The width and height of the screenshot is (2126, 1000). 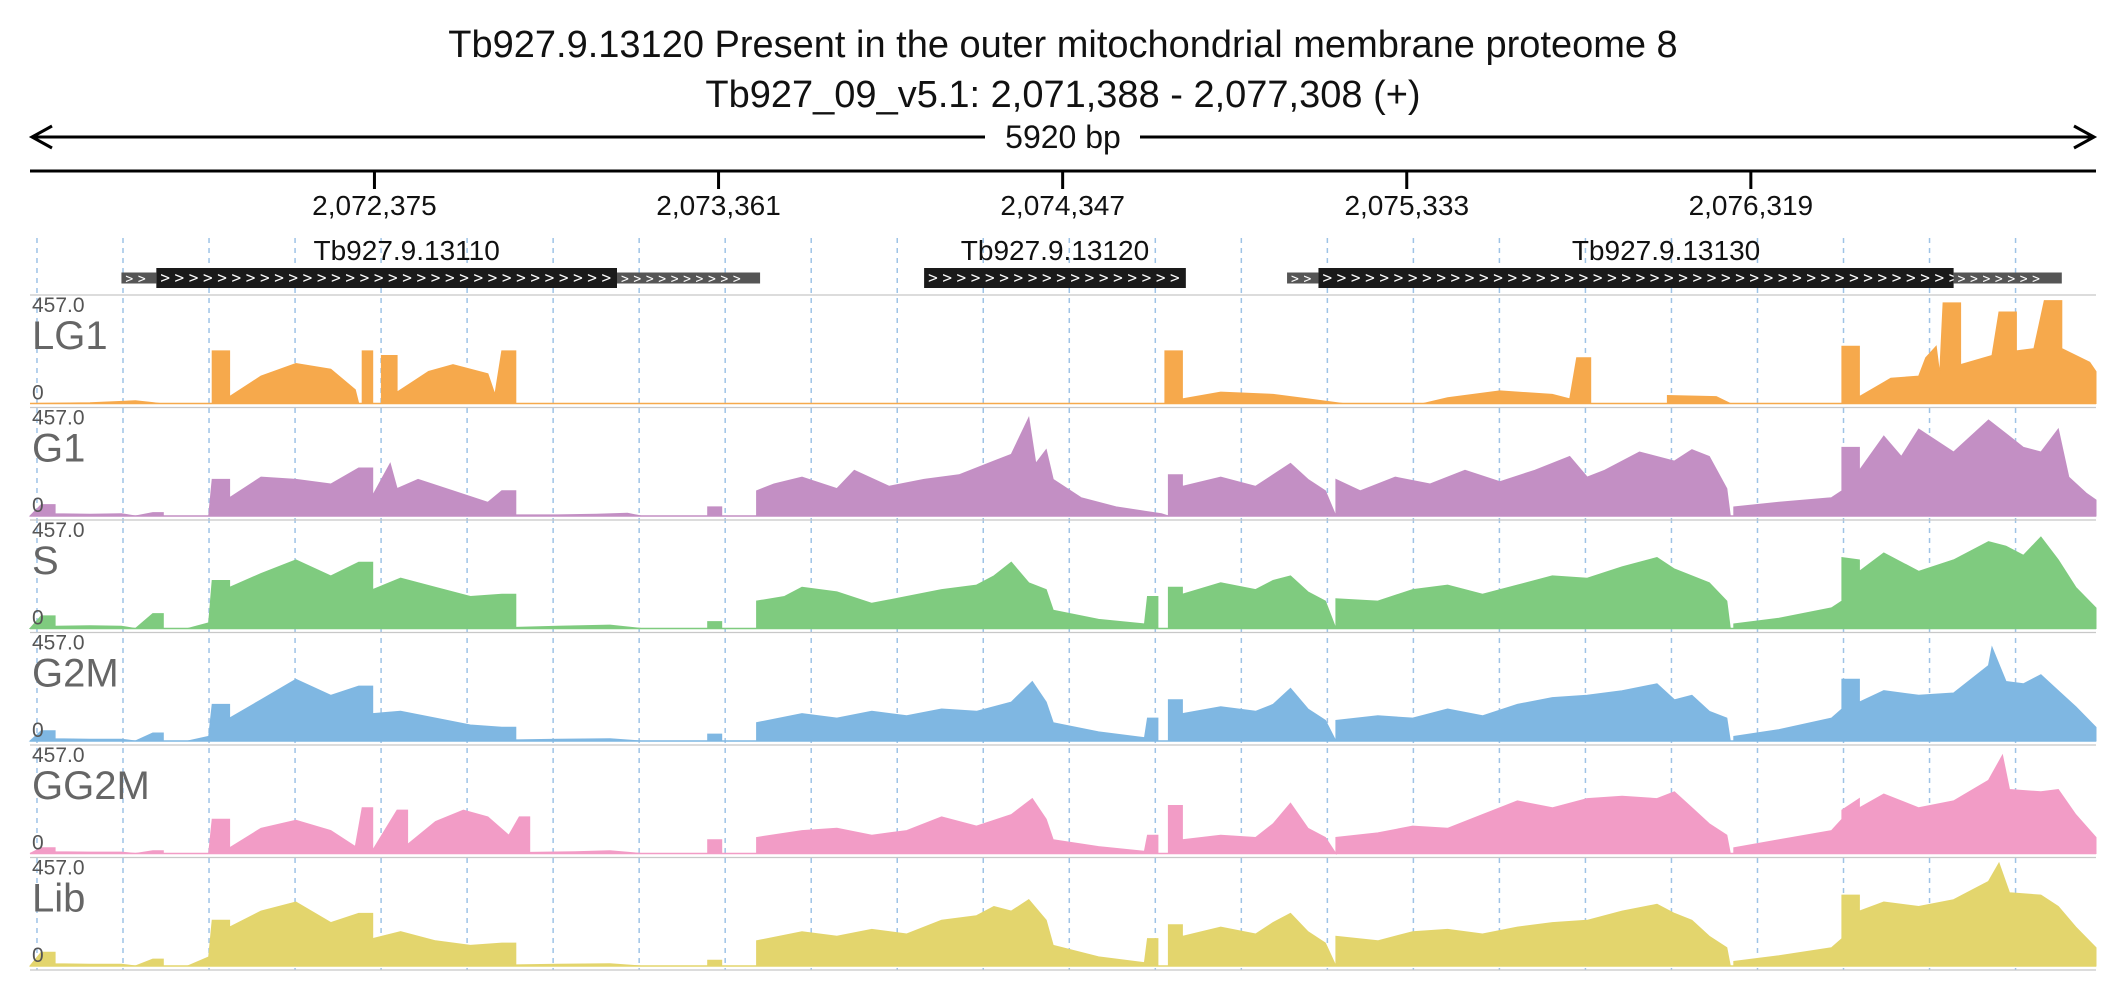 What do you see at coordinates (1063, 137) in the screenshot?
I see `span-label: 5920 bp` at bounding box center [1063, 137].